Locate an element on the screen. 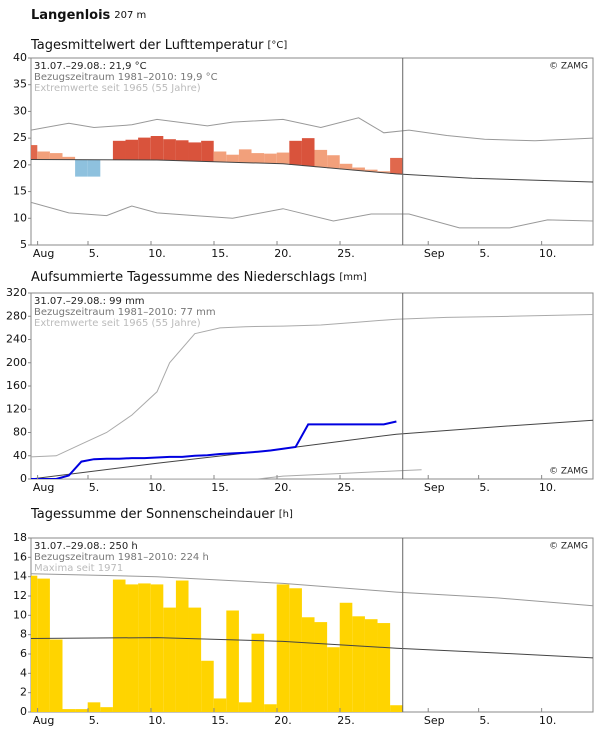  annotation: 31.07.–29.08.: 21,9 °C is located at coordinates (90, 66).